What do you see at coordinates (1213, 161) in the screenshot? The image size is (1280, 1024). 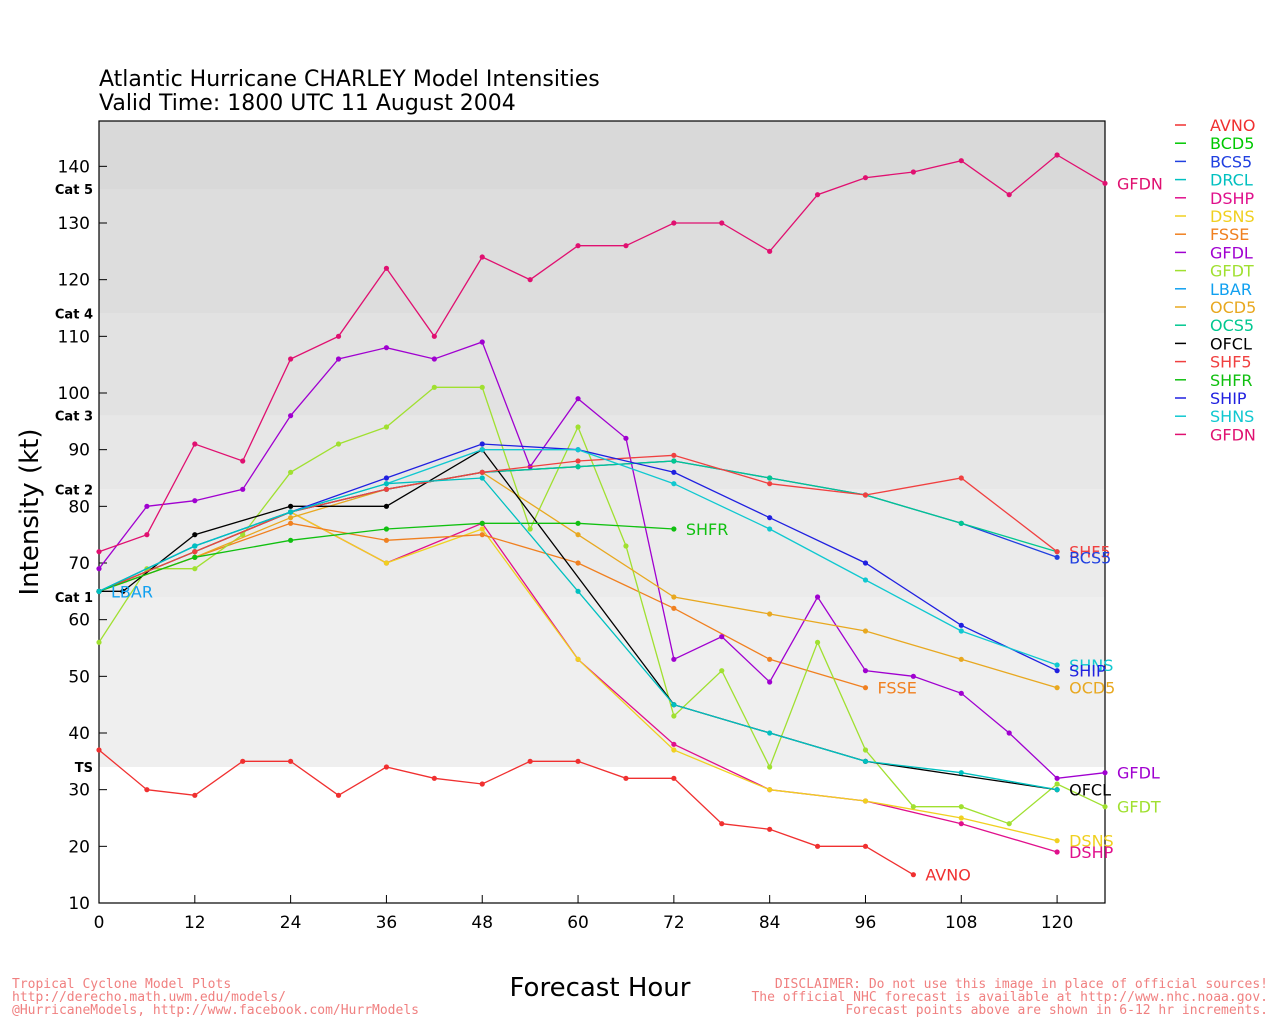 I see `legend-item-bcs5: BCS5` at bounding box center [1213, 161].